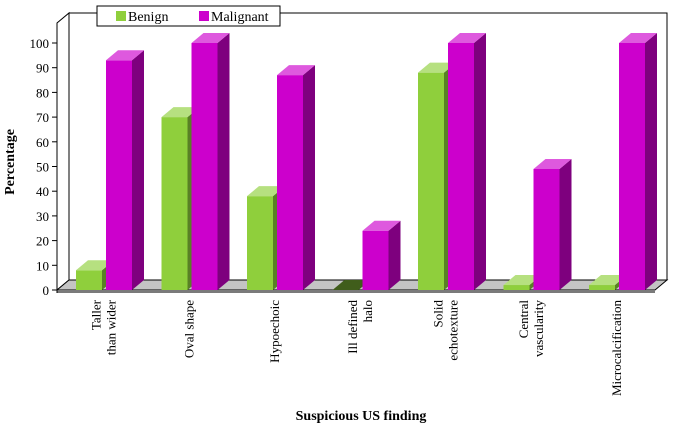  I want to click on x-category-label-line: Oval shape, so click(189, 329).